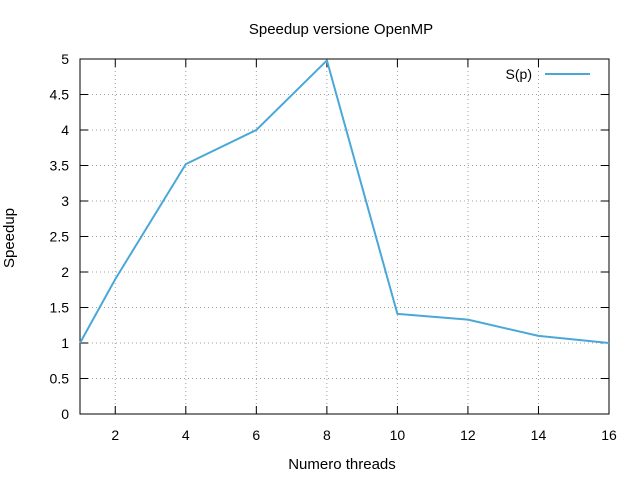 The width and height of the screenshot is (640, 485). I want to click on y-tick-label: 0, so click(65, 414).